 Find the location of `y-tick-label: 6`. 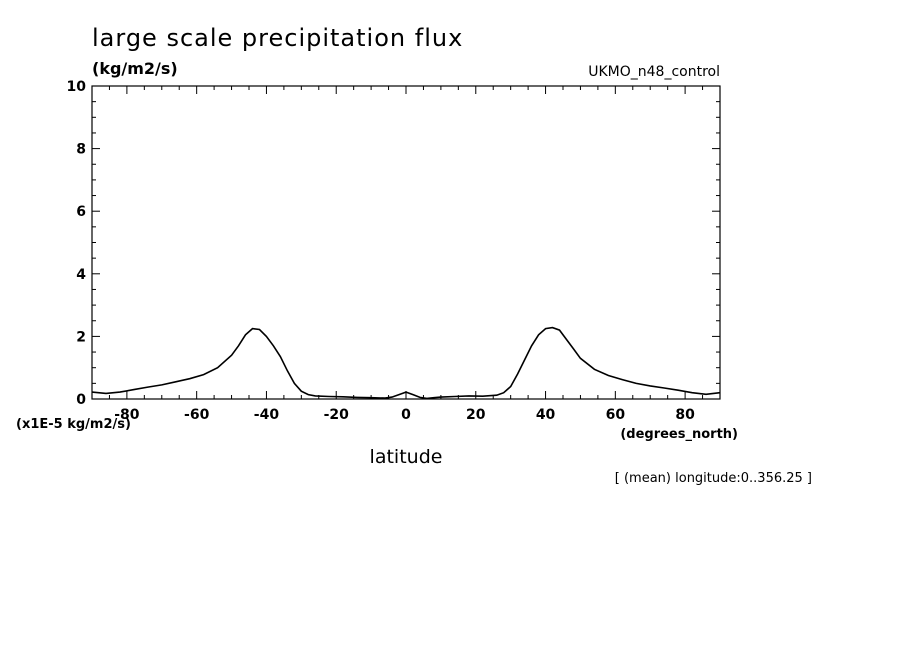

y-tick-label: 6 is located at coordinates (81, 212).